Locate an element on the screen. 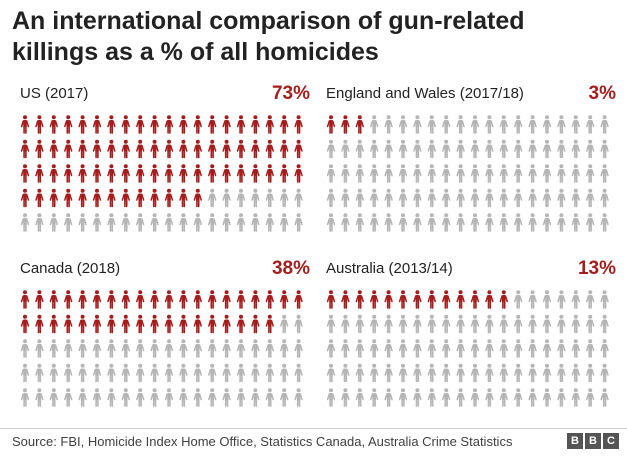 This screenshot has height=461, width=627. footer-divider is located at coordinates (313, 428).